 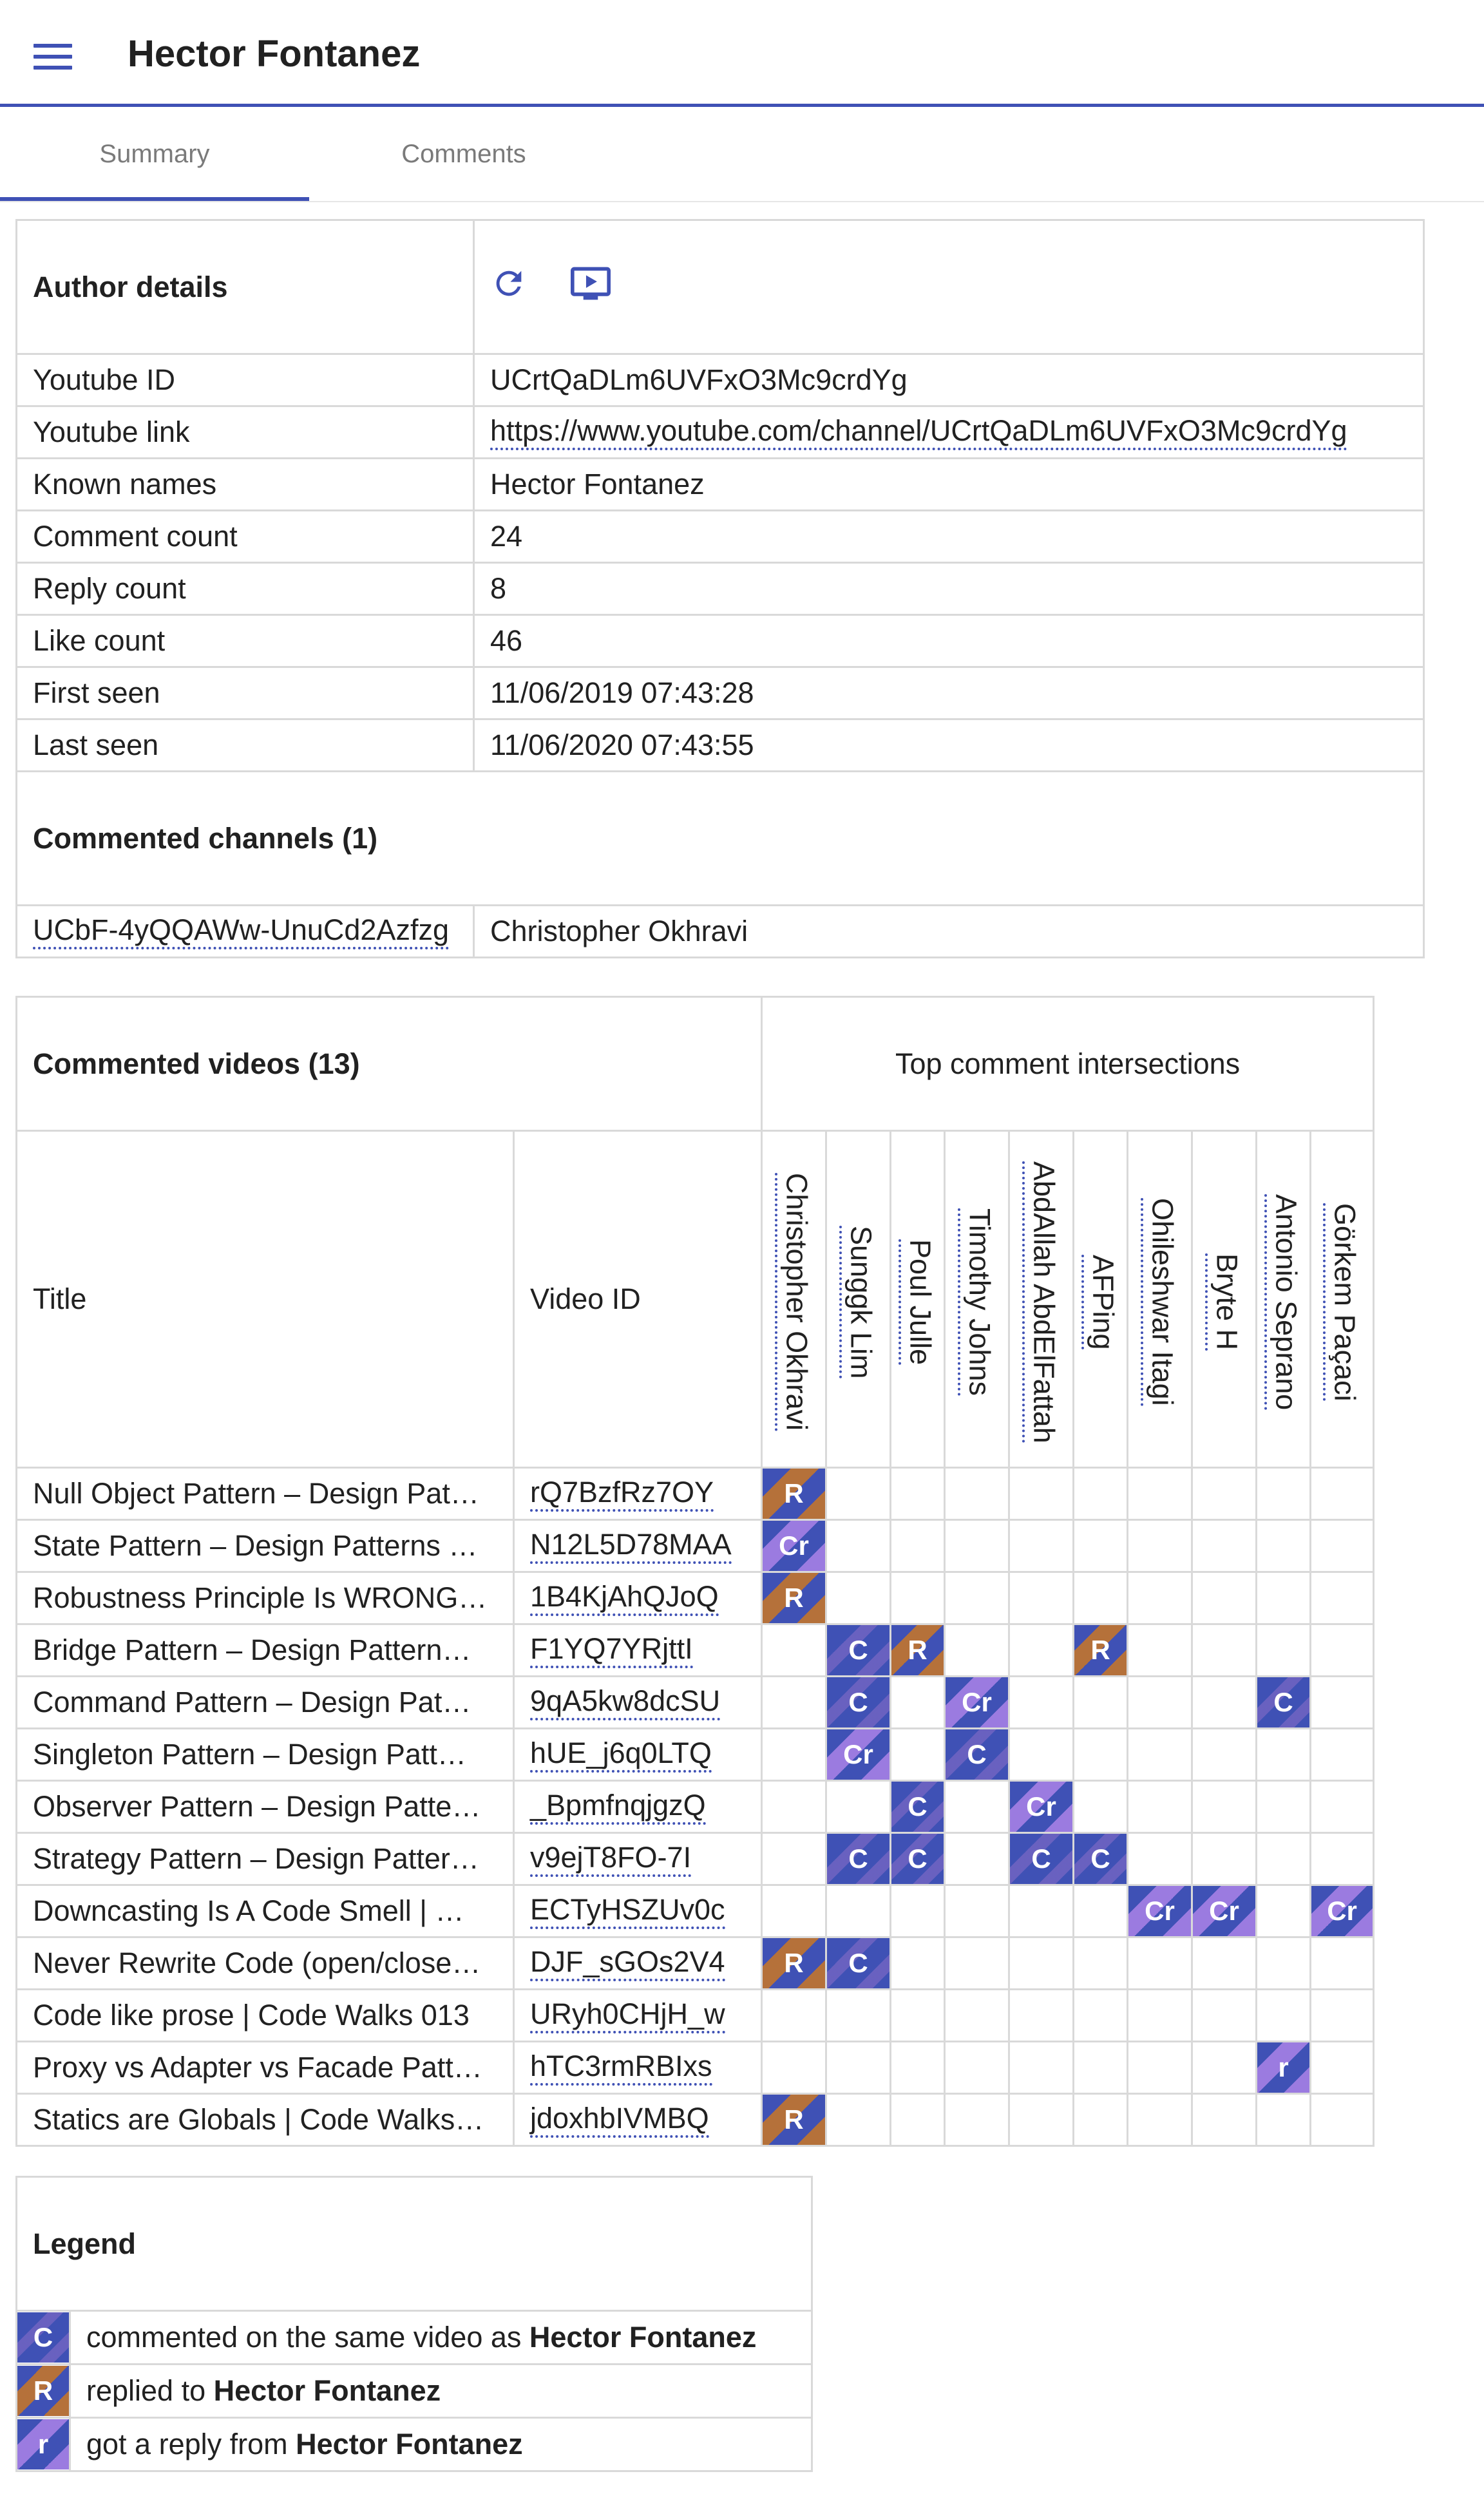 I want to click on video-id-cell: _BpmfnqjgzQ, so click(x=638, y=1807).